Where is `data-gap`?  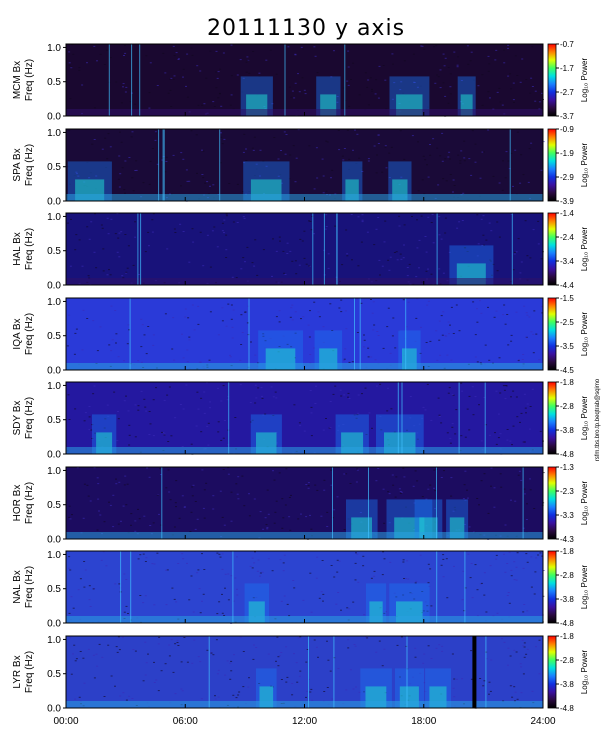 data-gap is located at coordinates (474, 672).